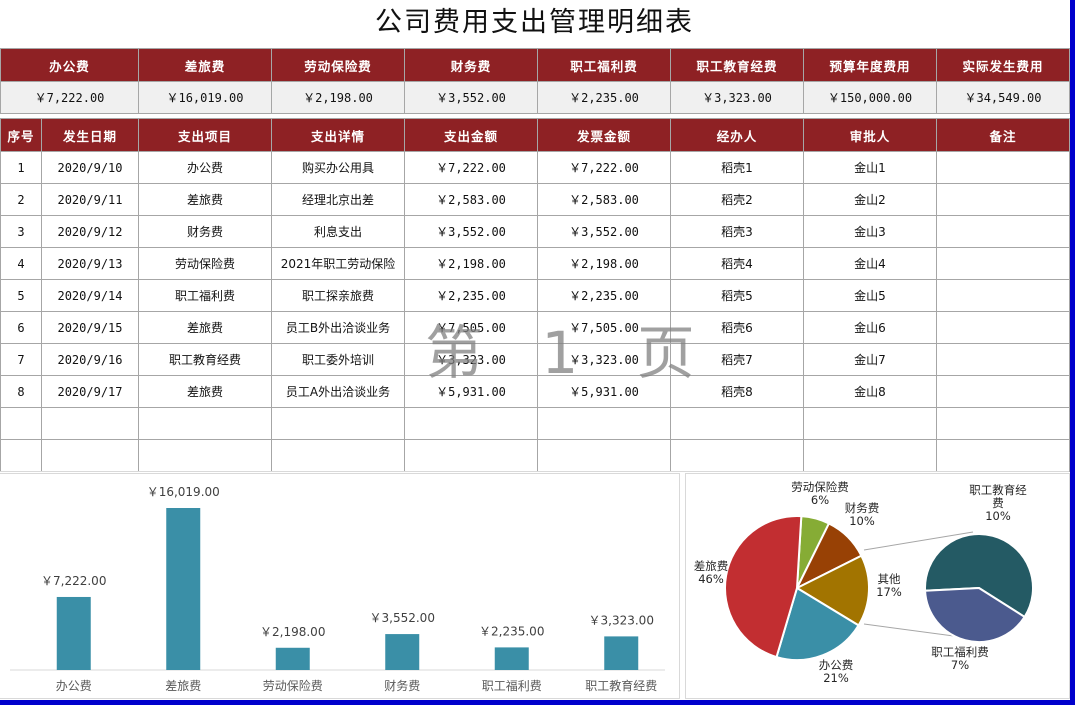  Describe the element at coordinates (21, 295) in the screenshot. I see `cell-no: 5` at that location.